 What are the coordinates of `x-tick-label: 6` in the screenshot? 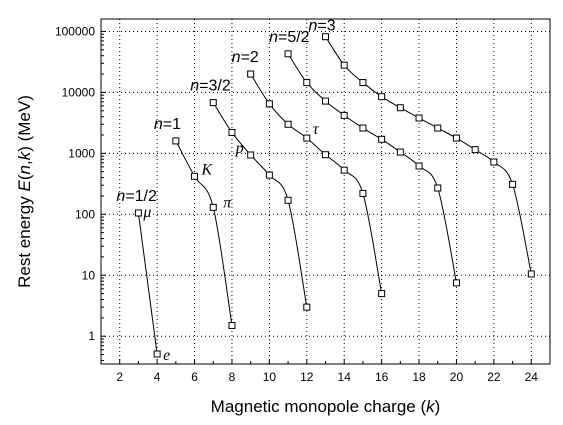 It's located at (194, 377).